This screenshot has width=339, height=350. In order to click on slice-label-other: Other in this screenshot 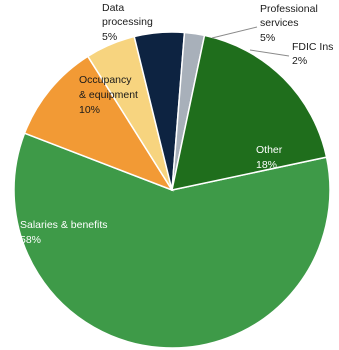, I will do `click(269, 150)`.